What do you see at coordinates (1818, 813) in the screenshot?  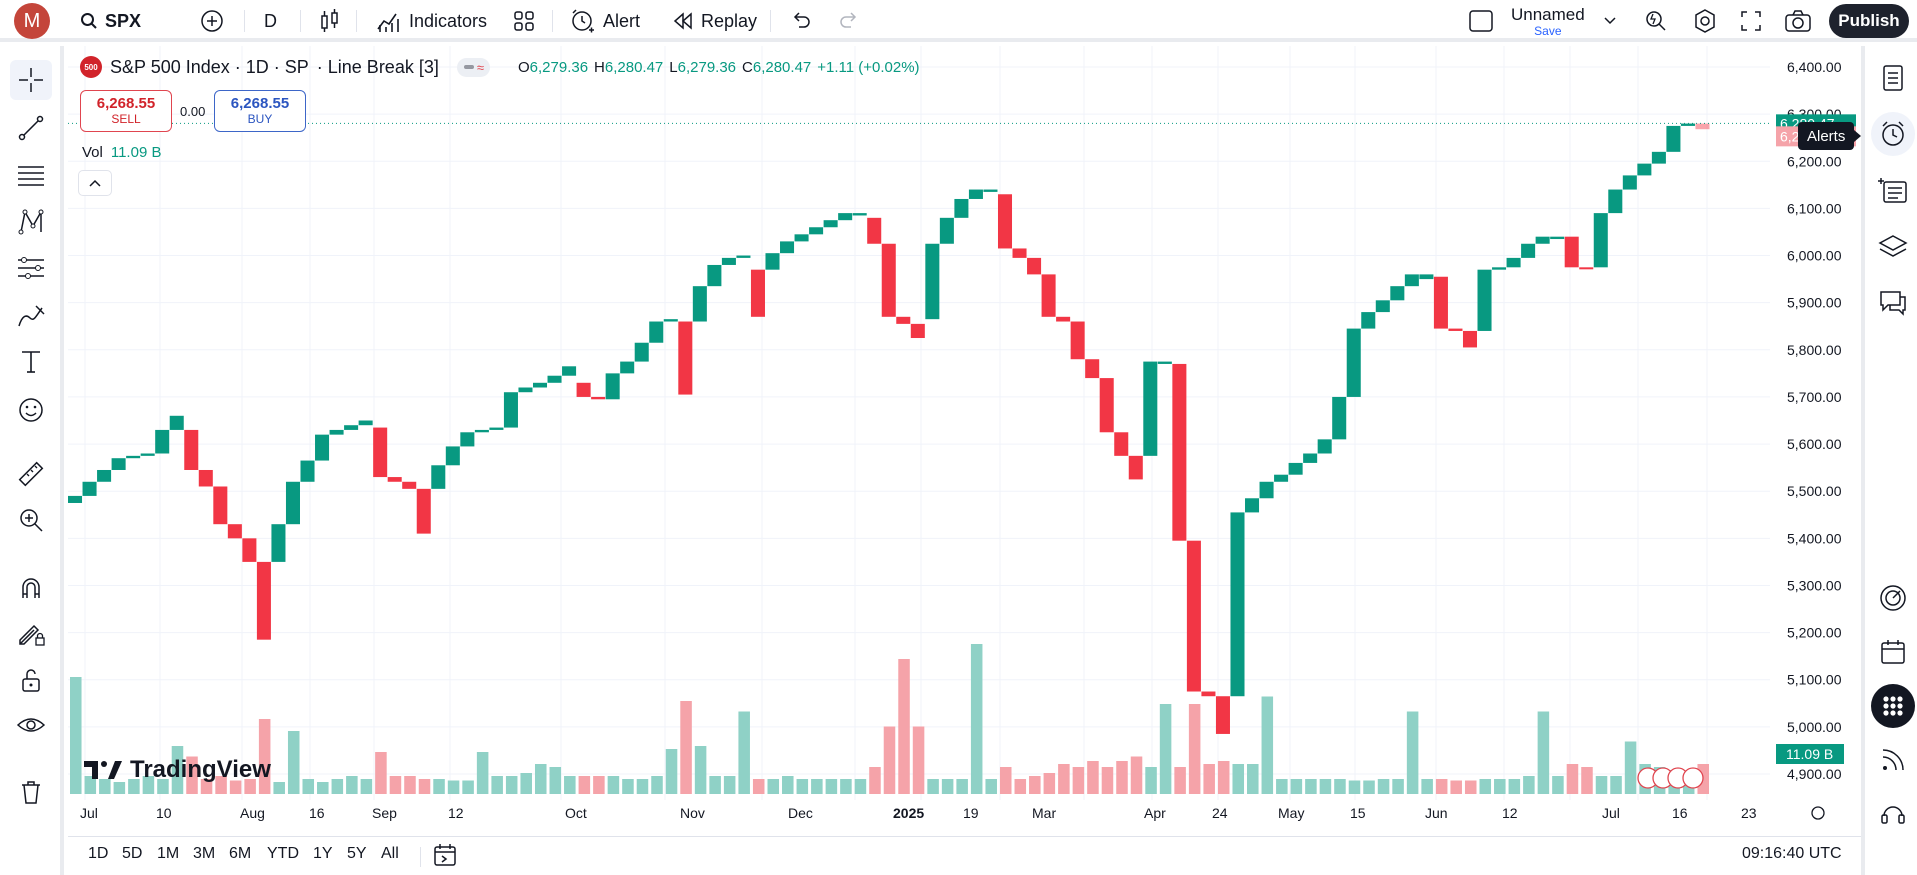 I see `time-scale-settings-icon` at bounding box center [1818, 813].